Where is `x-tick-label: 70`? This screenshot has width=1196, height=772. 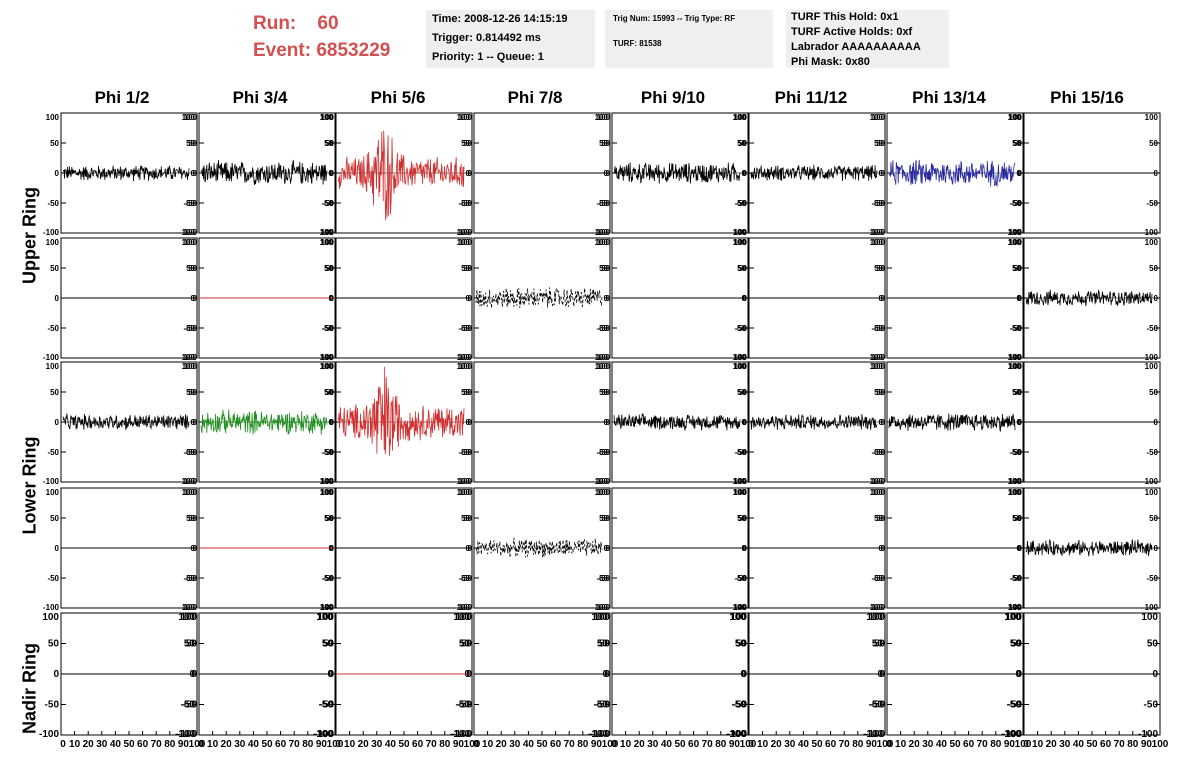
x-tick-label: 70 is located at coordinates (845, 744).